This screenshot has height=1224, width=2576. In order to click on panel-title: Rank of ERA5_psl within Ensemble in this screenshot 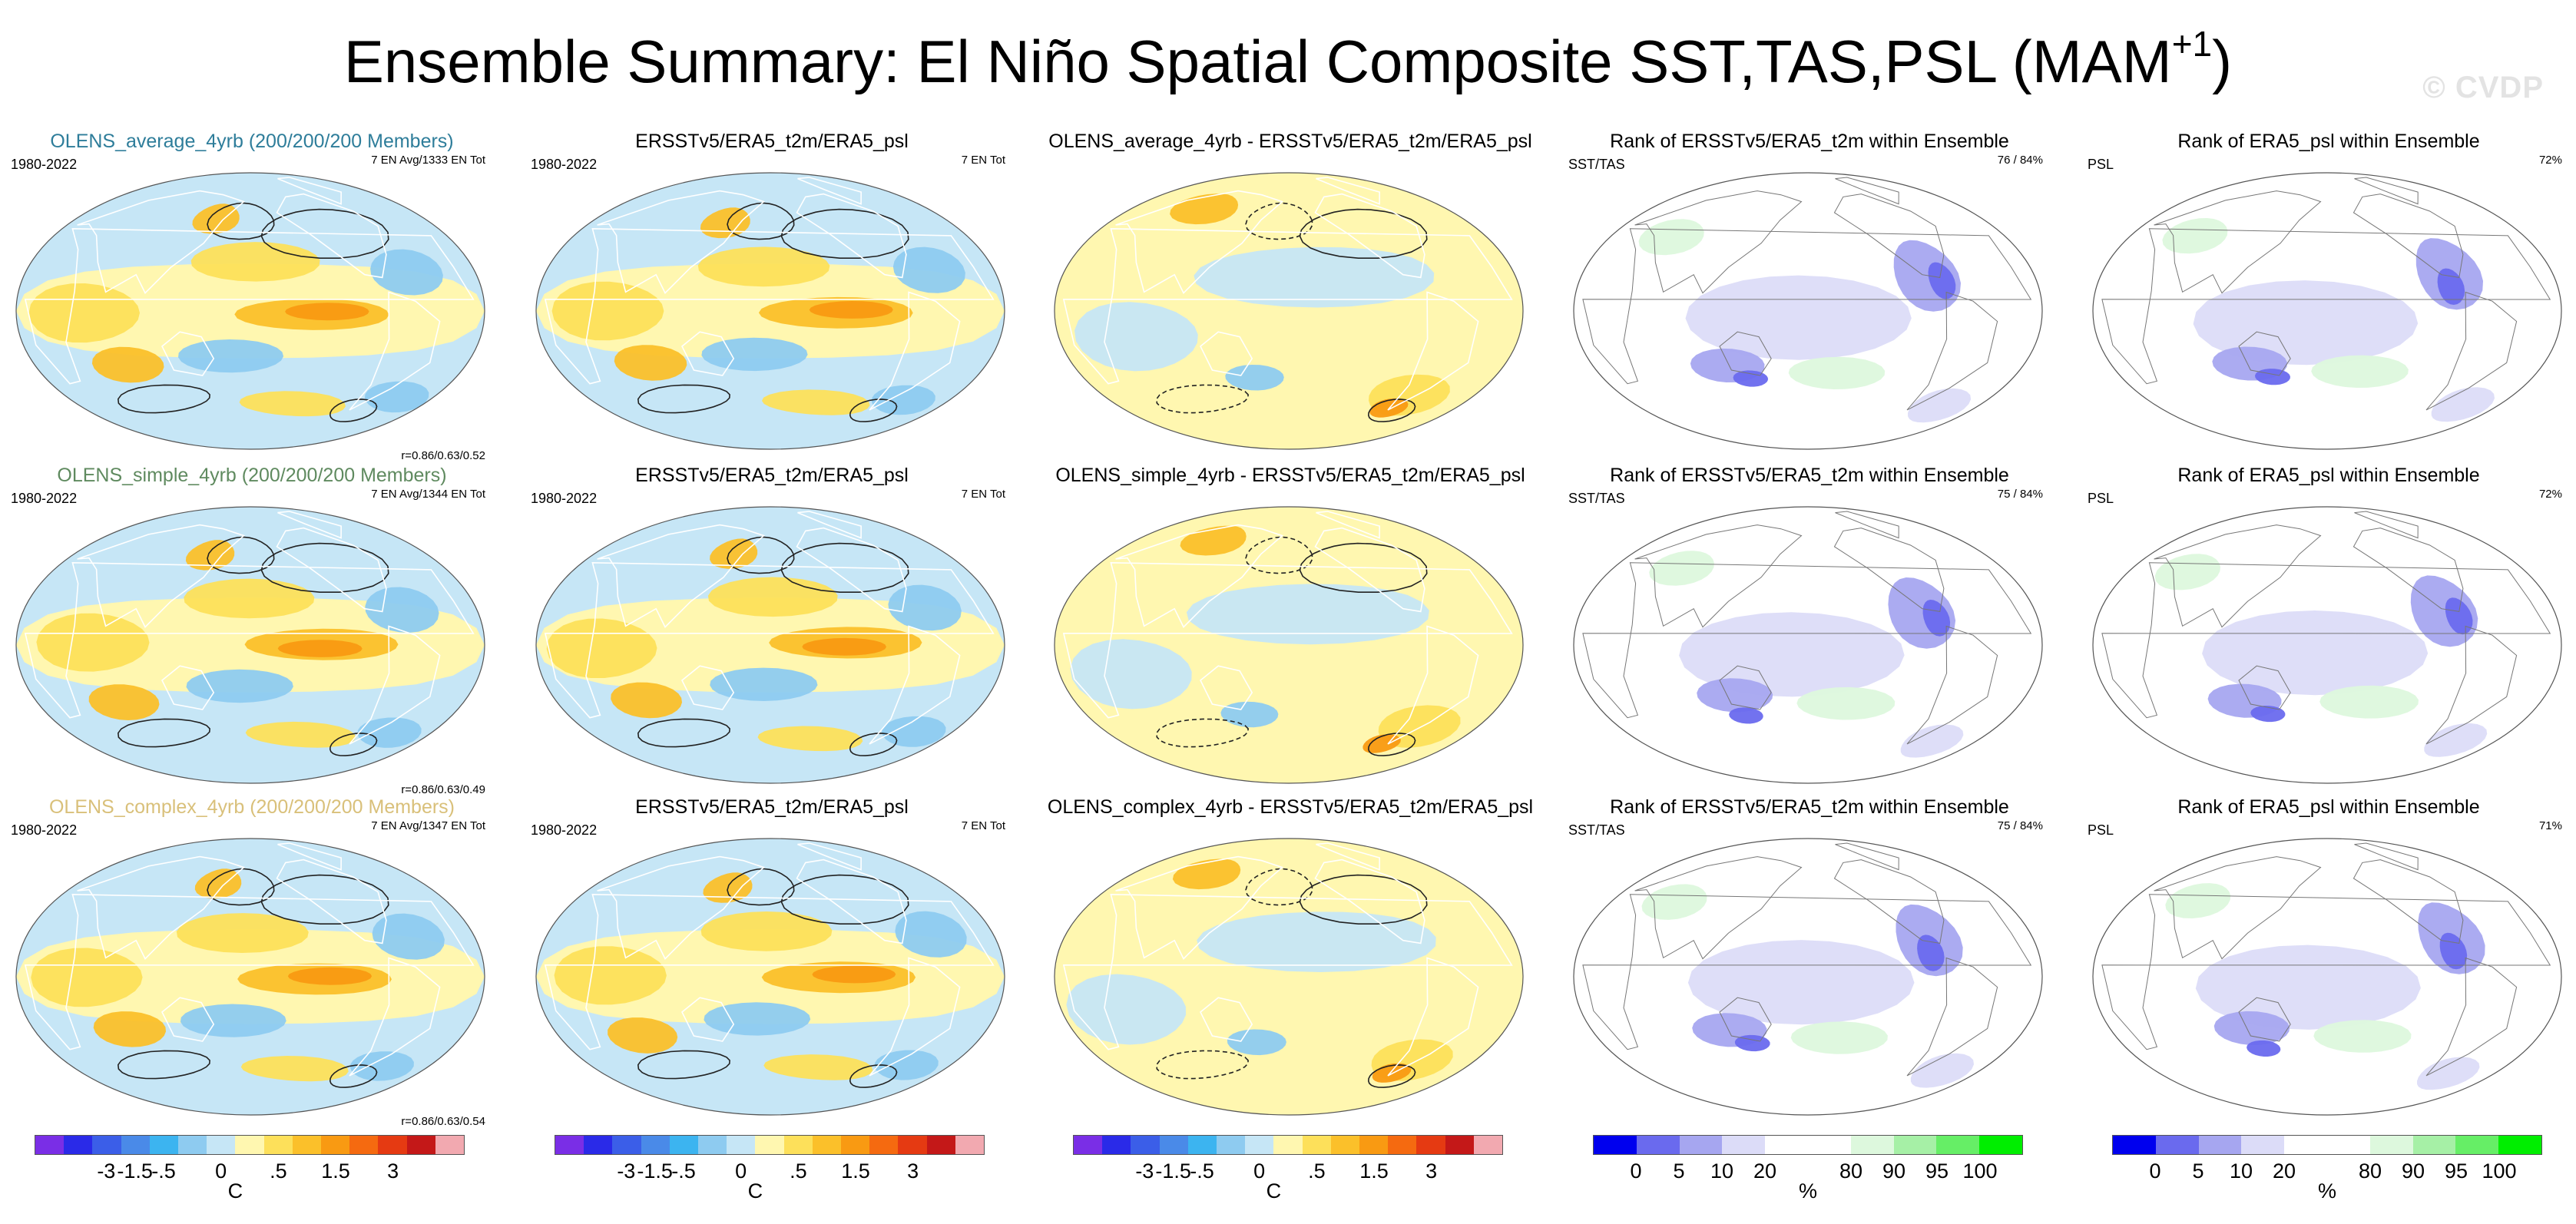, I will do `click(2328, 141)`.